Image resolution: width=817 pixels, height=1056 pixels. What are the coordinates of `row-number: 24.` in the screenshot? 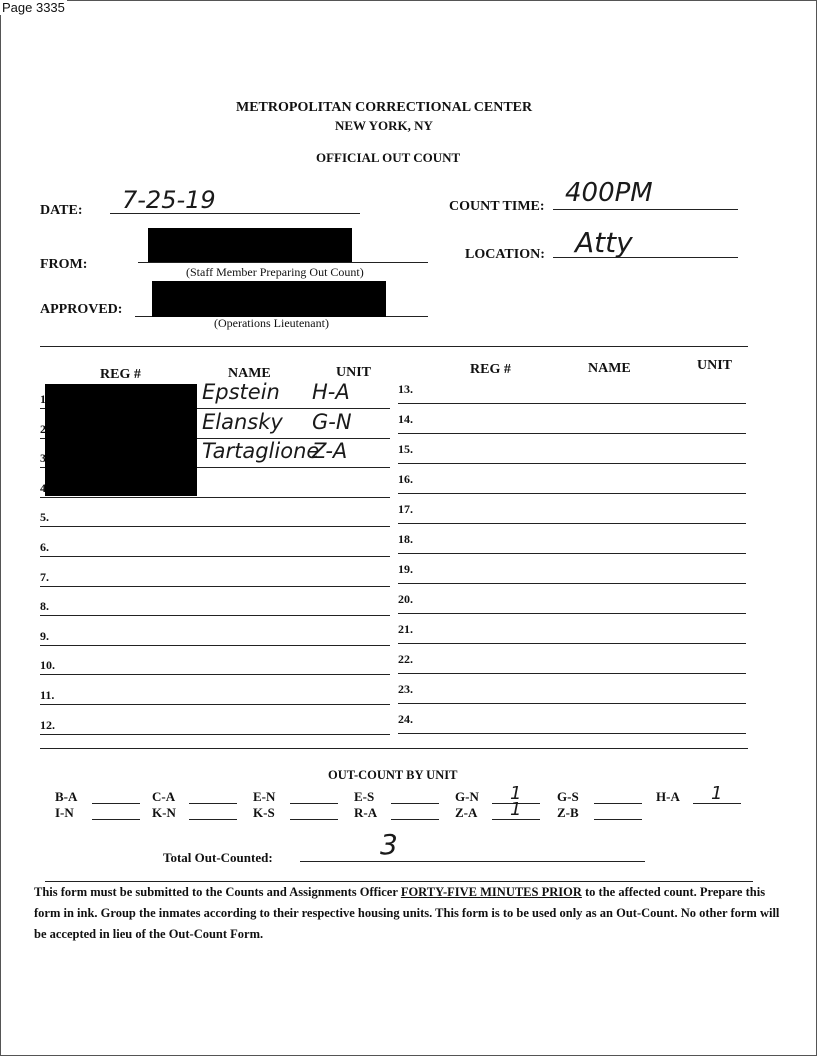 It's located at (405, 719).